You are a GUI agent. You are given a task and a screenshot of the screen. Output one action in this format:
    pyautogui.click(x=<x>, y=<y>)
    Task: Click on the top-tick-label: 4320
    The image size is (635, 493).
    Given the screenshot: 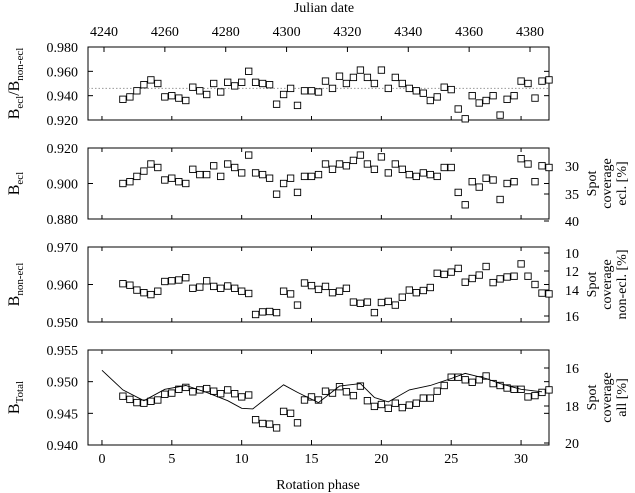 What is the action you would take?
    pyautogui.click(x=347, y=32)
    